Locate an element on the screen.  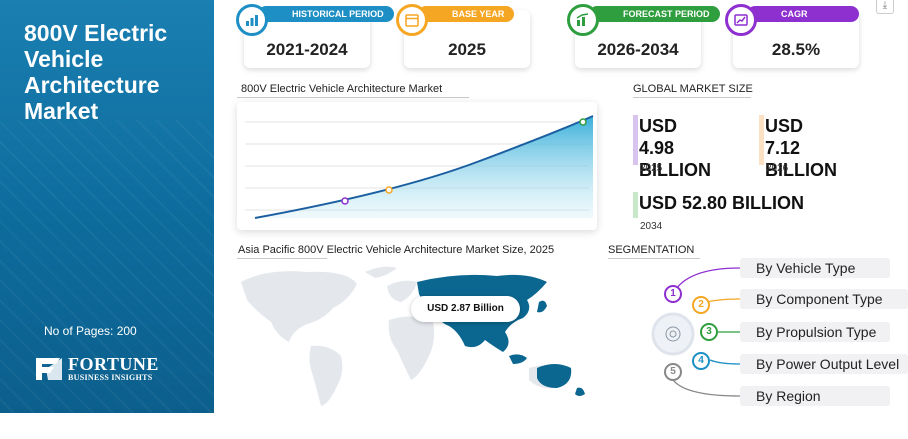
segment-region: By Region is located at coordinates (815, 396).